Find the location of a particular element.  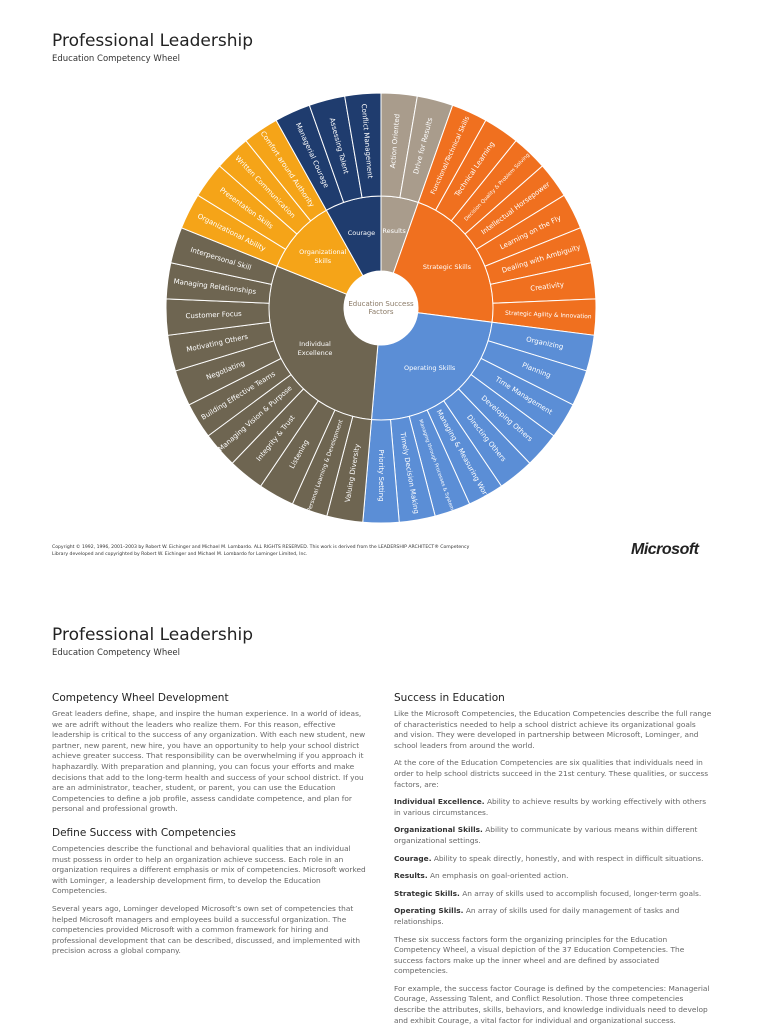

competency-label: Strategic Agility & Innovation is located at coordinates (548, 316).